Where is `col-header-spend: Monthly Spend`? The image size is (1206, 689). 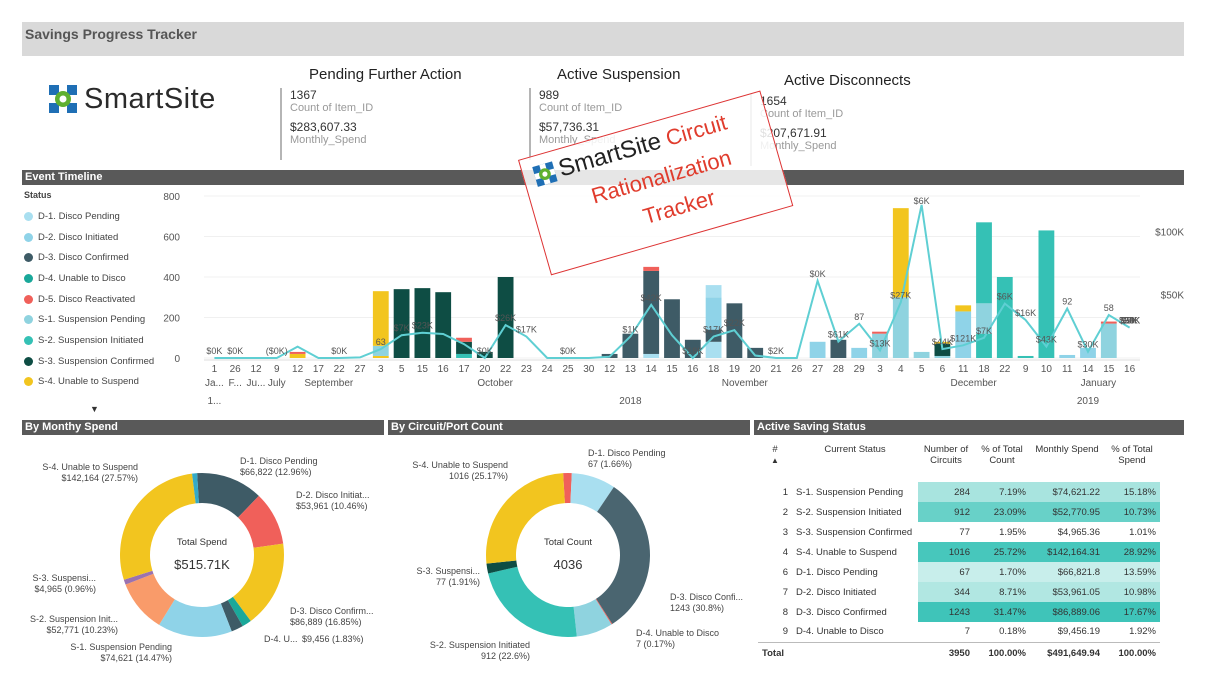 col-header-spend: Monthly Spend is located at coordinates (1067, 449).